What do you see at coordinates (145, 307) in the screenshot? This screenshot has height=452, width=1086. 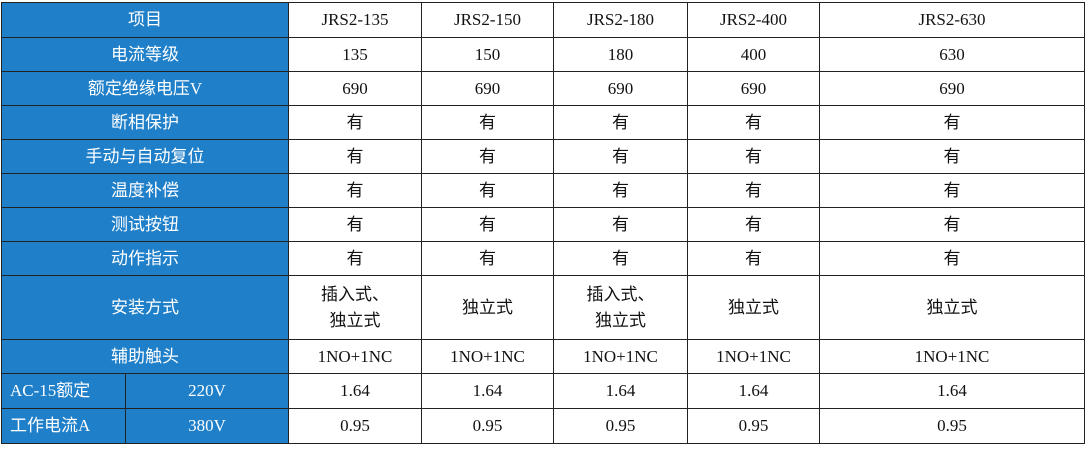 I see `row-label: 安装方式` at bounding box center [145, 307].